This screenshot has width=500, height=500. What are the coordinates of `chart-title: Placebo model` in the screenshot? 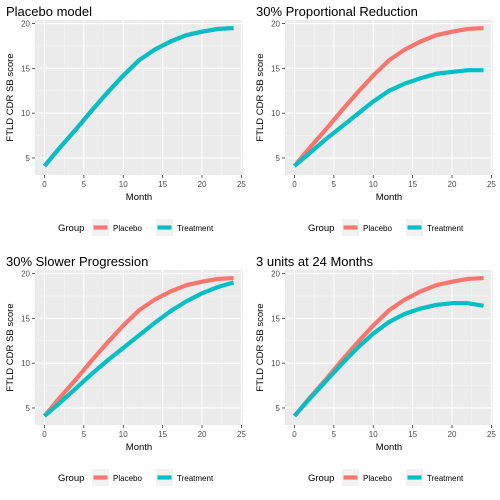 It's located at (49, 11).